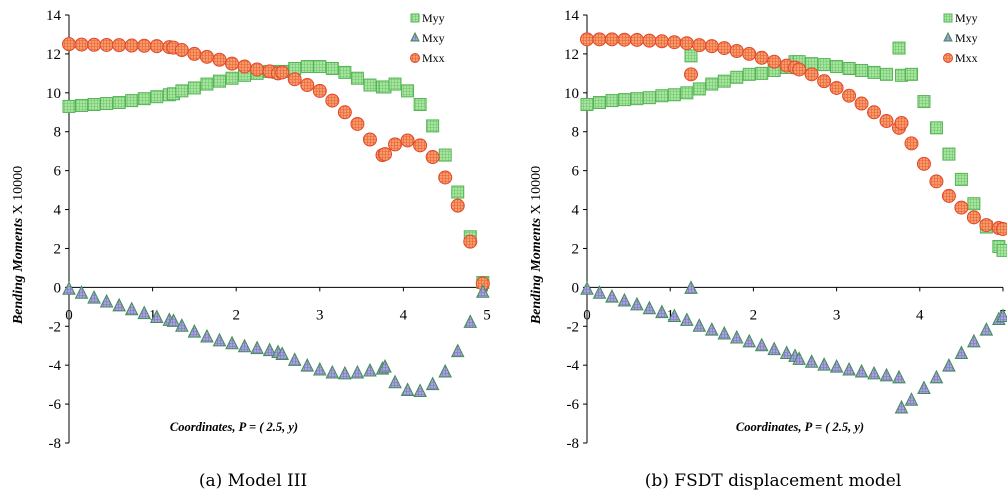  Describe the element at coordinates (276, 339) in the screenshot. I see `series-mxy` at that location.